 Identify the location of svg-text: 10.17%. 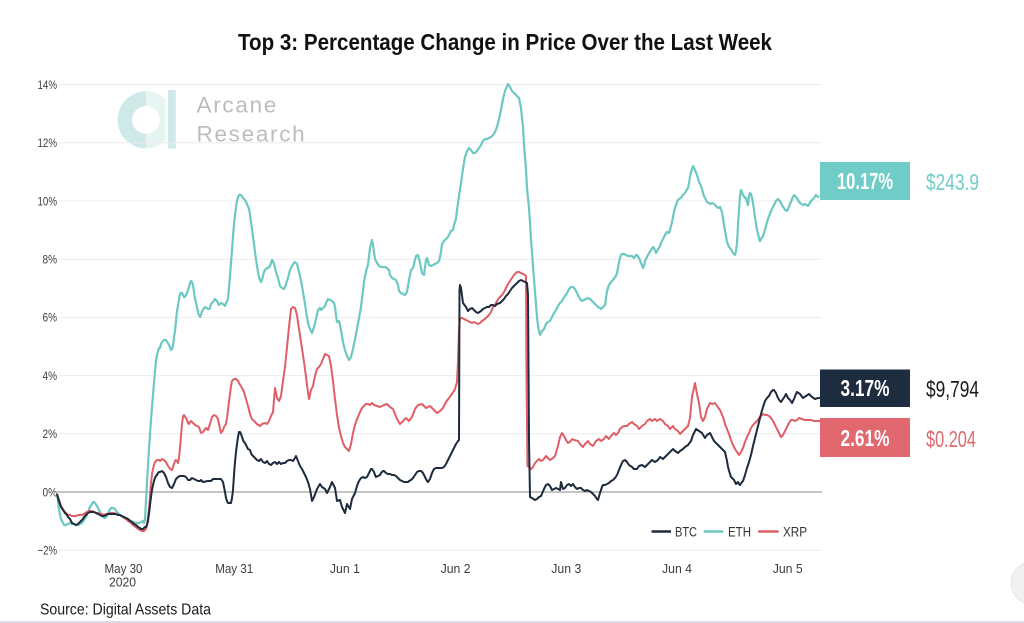
(865, 181).